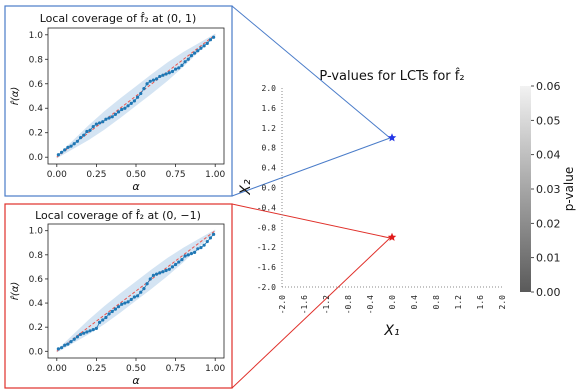 The width and height of the screenshot is (580, 392). I want to click on y-tick-label: 0.0, so click(269, 188).